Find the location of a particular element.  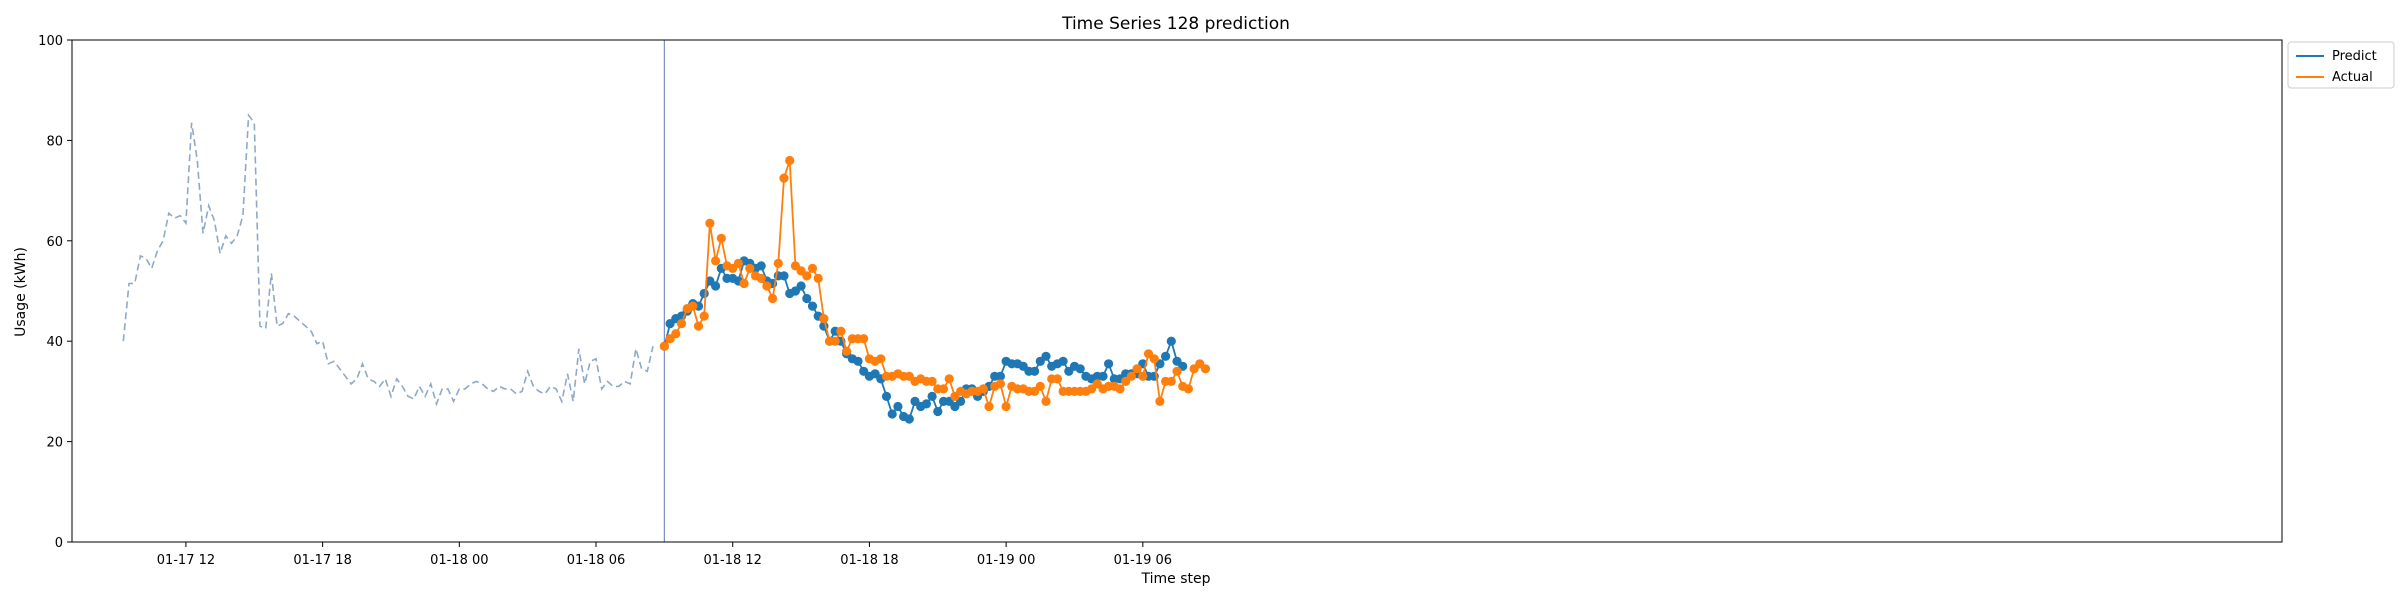

x-tick-label: 01-18 12 is located at coordinates (732, 560).